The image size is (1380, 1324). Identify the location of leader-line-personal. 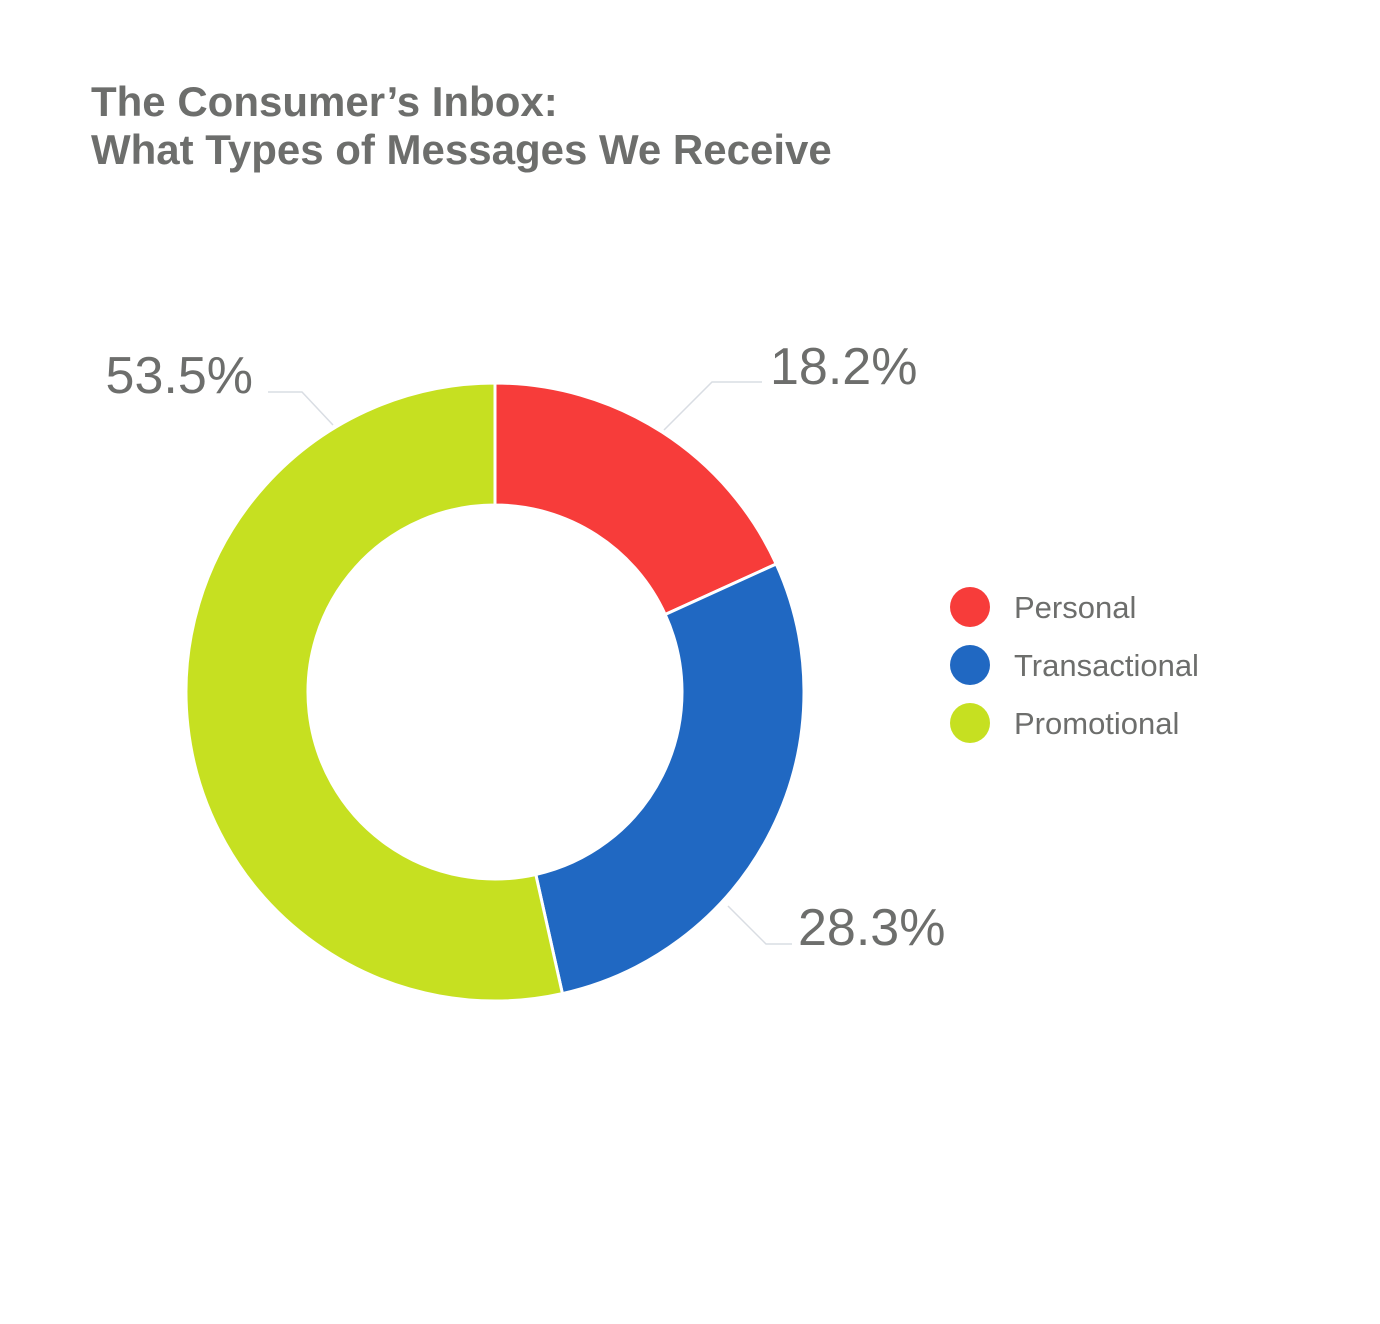
(712, 406).